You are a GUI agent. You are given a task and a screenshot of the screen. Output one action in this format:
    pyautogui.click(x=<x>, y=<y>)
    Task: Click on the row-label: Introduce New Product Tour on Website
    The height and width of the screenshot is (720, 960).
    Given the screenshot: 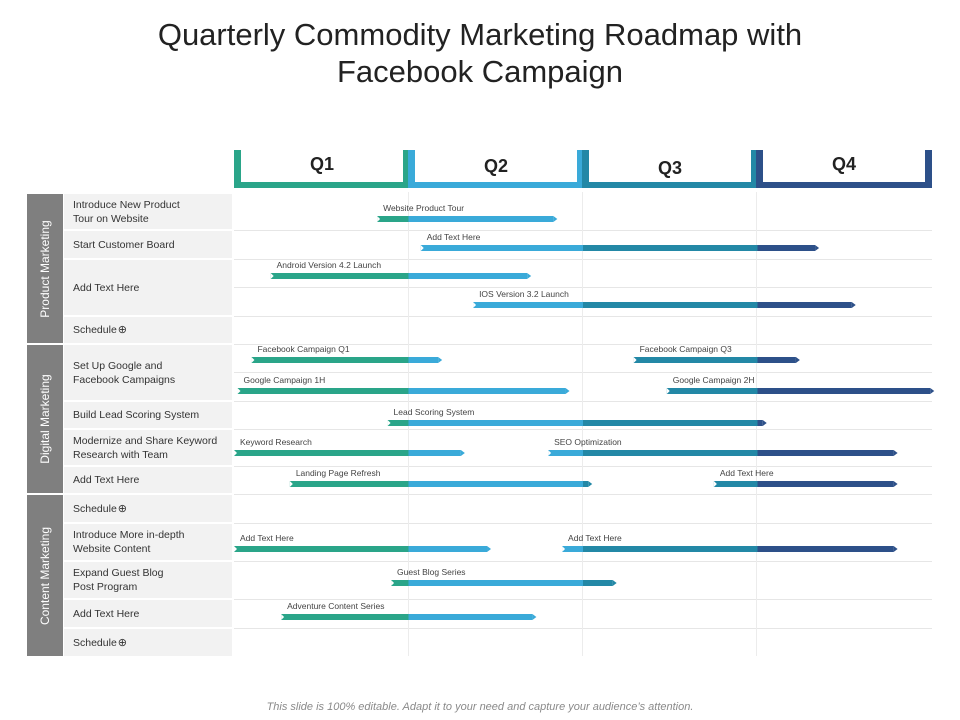 What is the action you would take?
    pyautogui.click(x=148, y=211)
    